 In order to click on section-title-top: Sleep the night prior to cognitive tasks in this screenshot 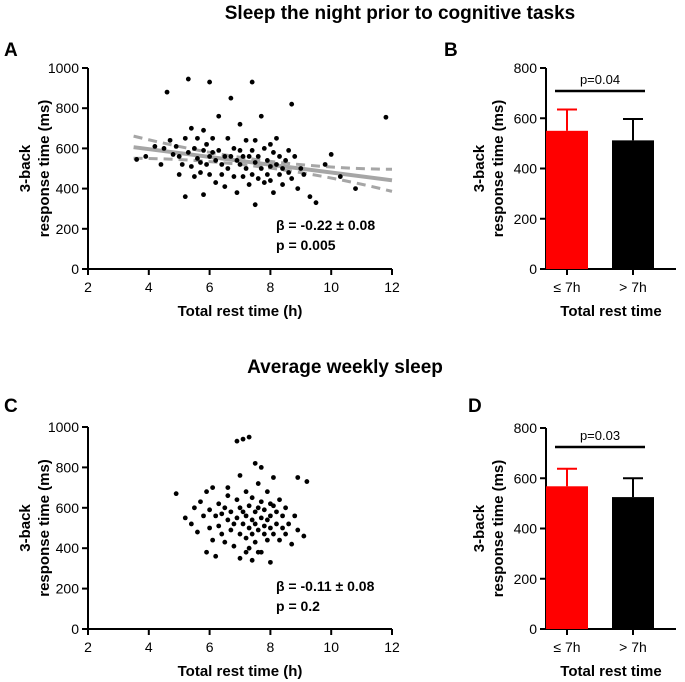, I will do `click(400, 13)`.